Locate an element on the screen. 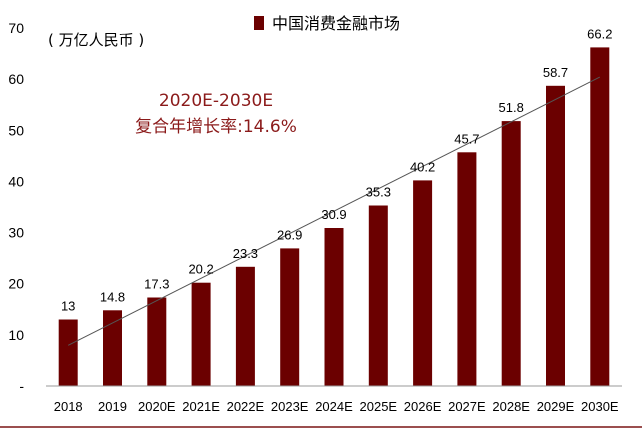  data-label-2029E: 58.7 is located at coordinates (555, 72).